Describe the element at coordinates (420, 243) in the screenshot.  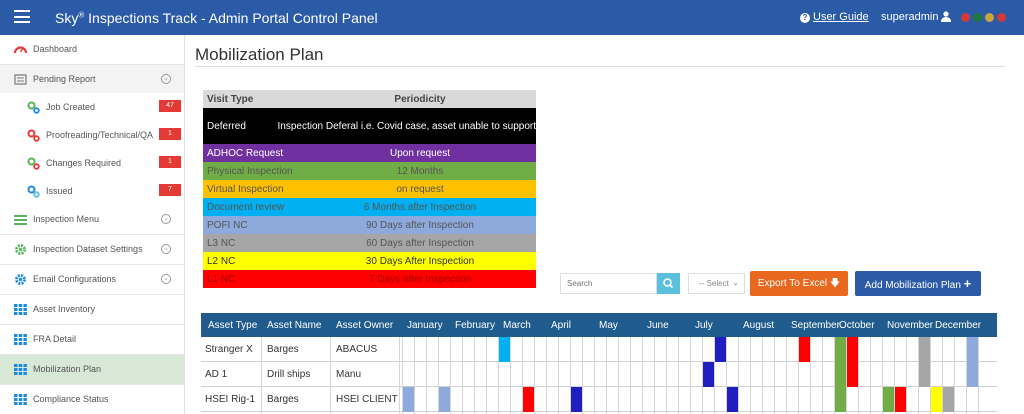
I see `legend-periodicity: 60 Days after Inspection` at that location.